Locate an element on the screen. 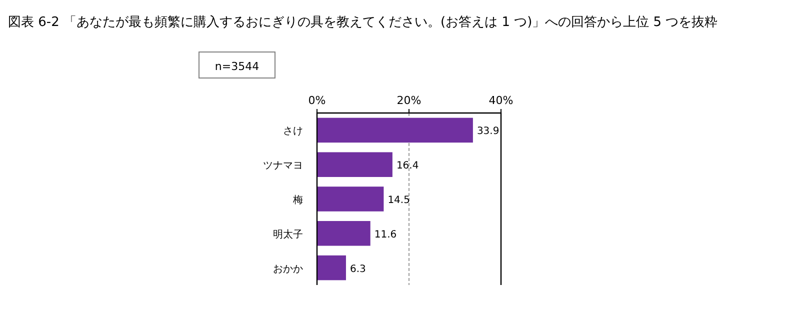 The image size is (810, 335). data-label: 33.9 is located at coordinates (488, 132).